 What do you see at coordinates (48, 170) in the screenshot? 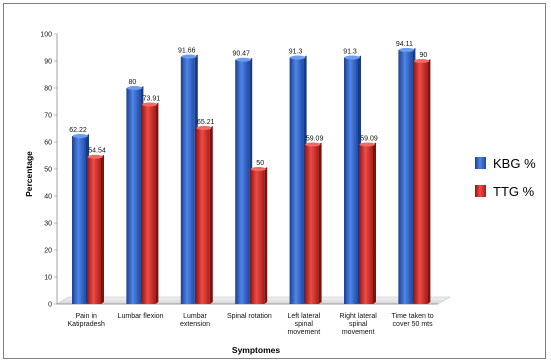
I see `y-tick-label: 50` at bounding box center [48, 170].